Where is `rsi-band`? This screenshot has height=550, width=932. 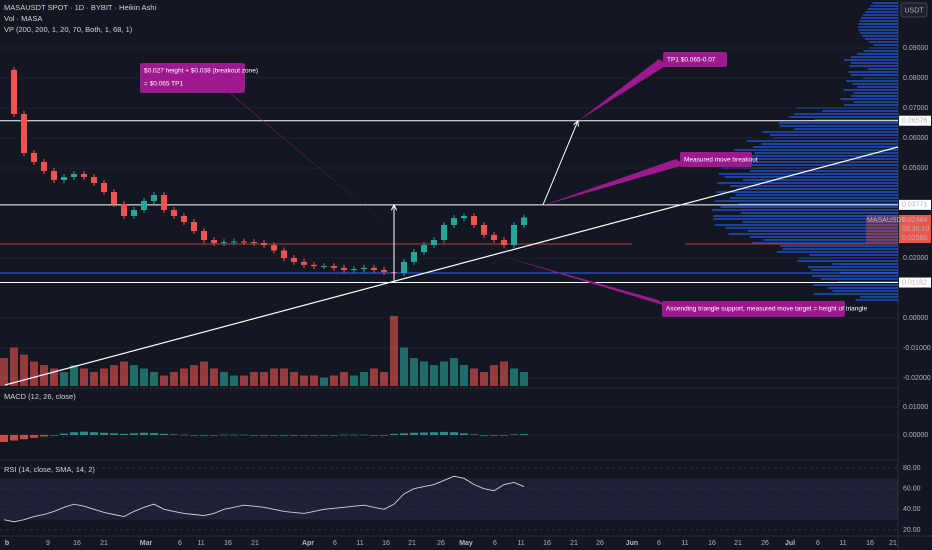 rsi-band is located at coordinates (449, 499).